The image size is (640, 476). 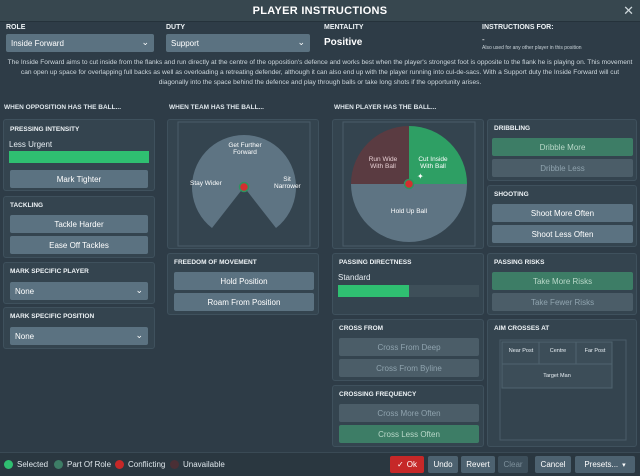 What do you see at coordinates (409, 347) in the screenshot?
I see `cross-from-deep-button: Cross From Deep` at bounding box center [409, 347].